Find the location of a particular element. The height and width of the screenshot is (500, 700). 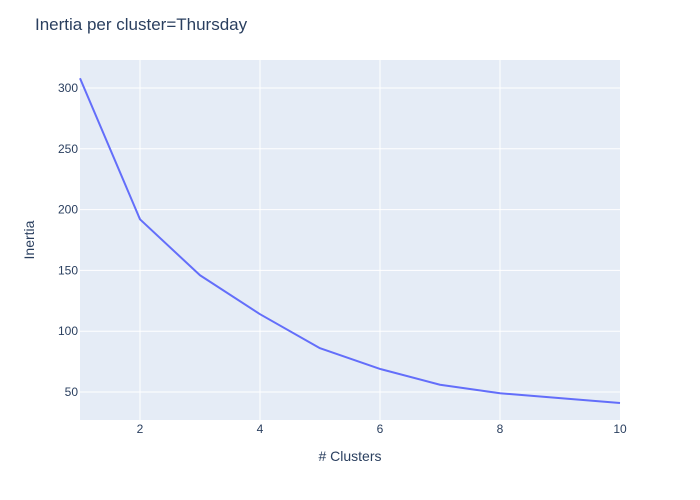

y-tick-label: 100 is located at coordinates (68, 331).